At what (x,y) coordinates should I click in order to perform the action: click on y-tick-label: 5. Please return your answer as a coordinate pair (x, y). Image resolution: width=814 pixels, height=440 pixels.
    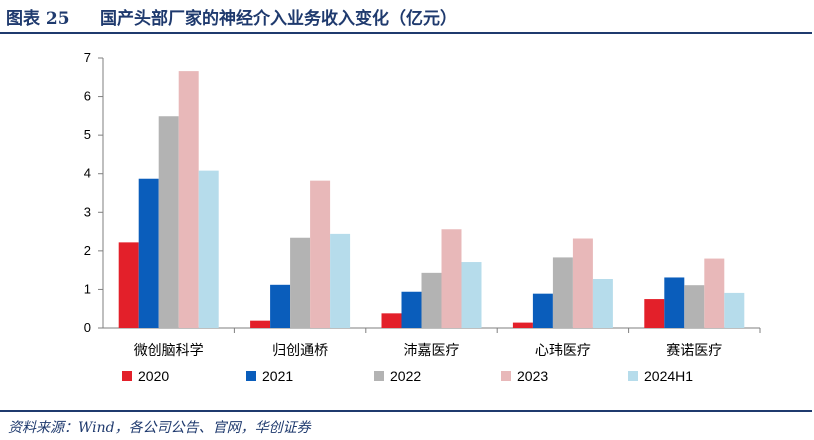
    Looking at the image, I should click on (87, 134).